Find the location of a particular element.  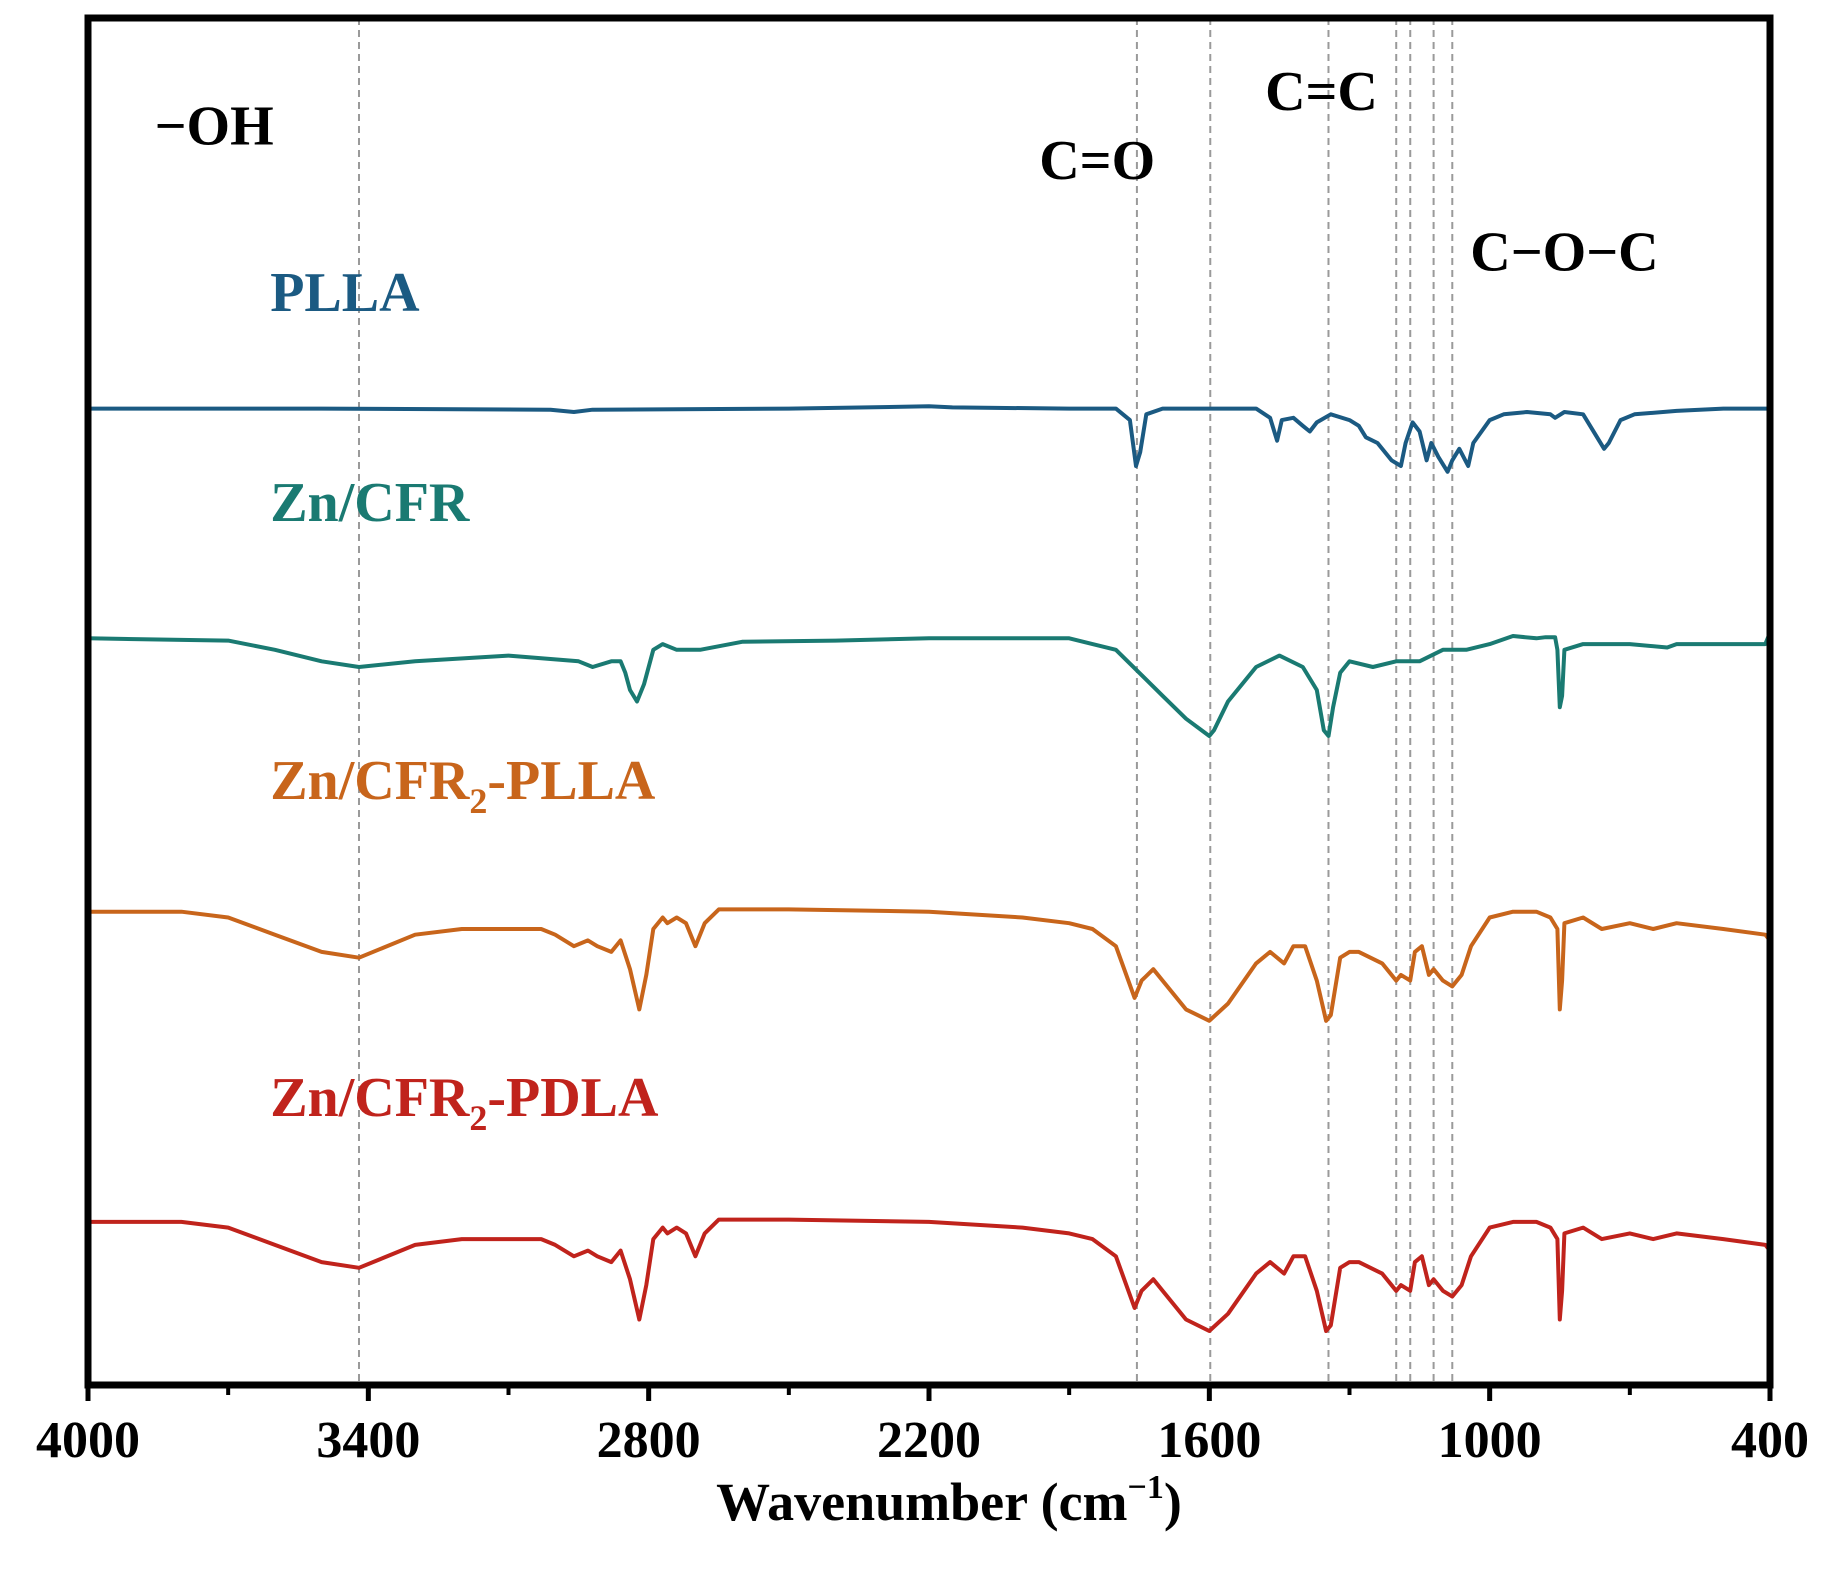

series-label-2: Zn/CFR2-PLLA is located at coordinates (463, 785).